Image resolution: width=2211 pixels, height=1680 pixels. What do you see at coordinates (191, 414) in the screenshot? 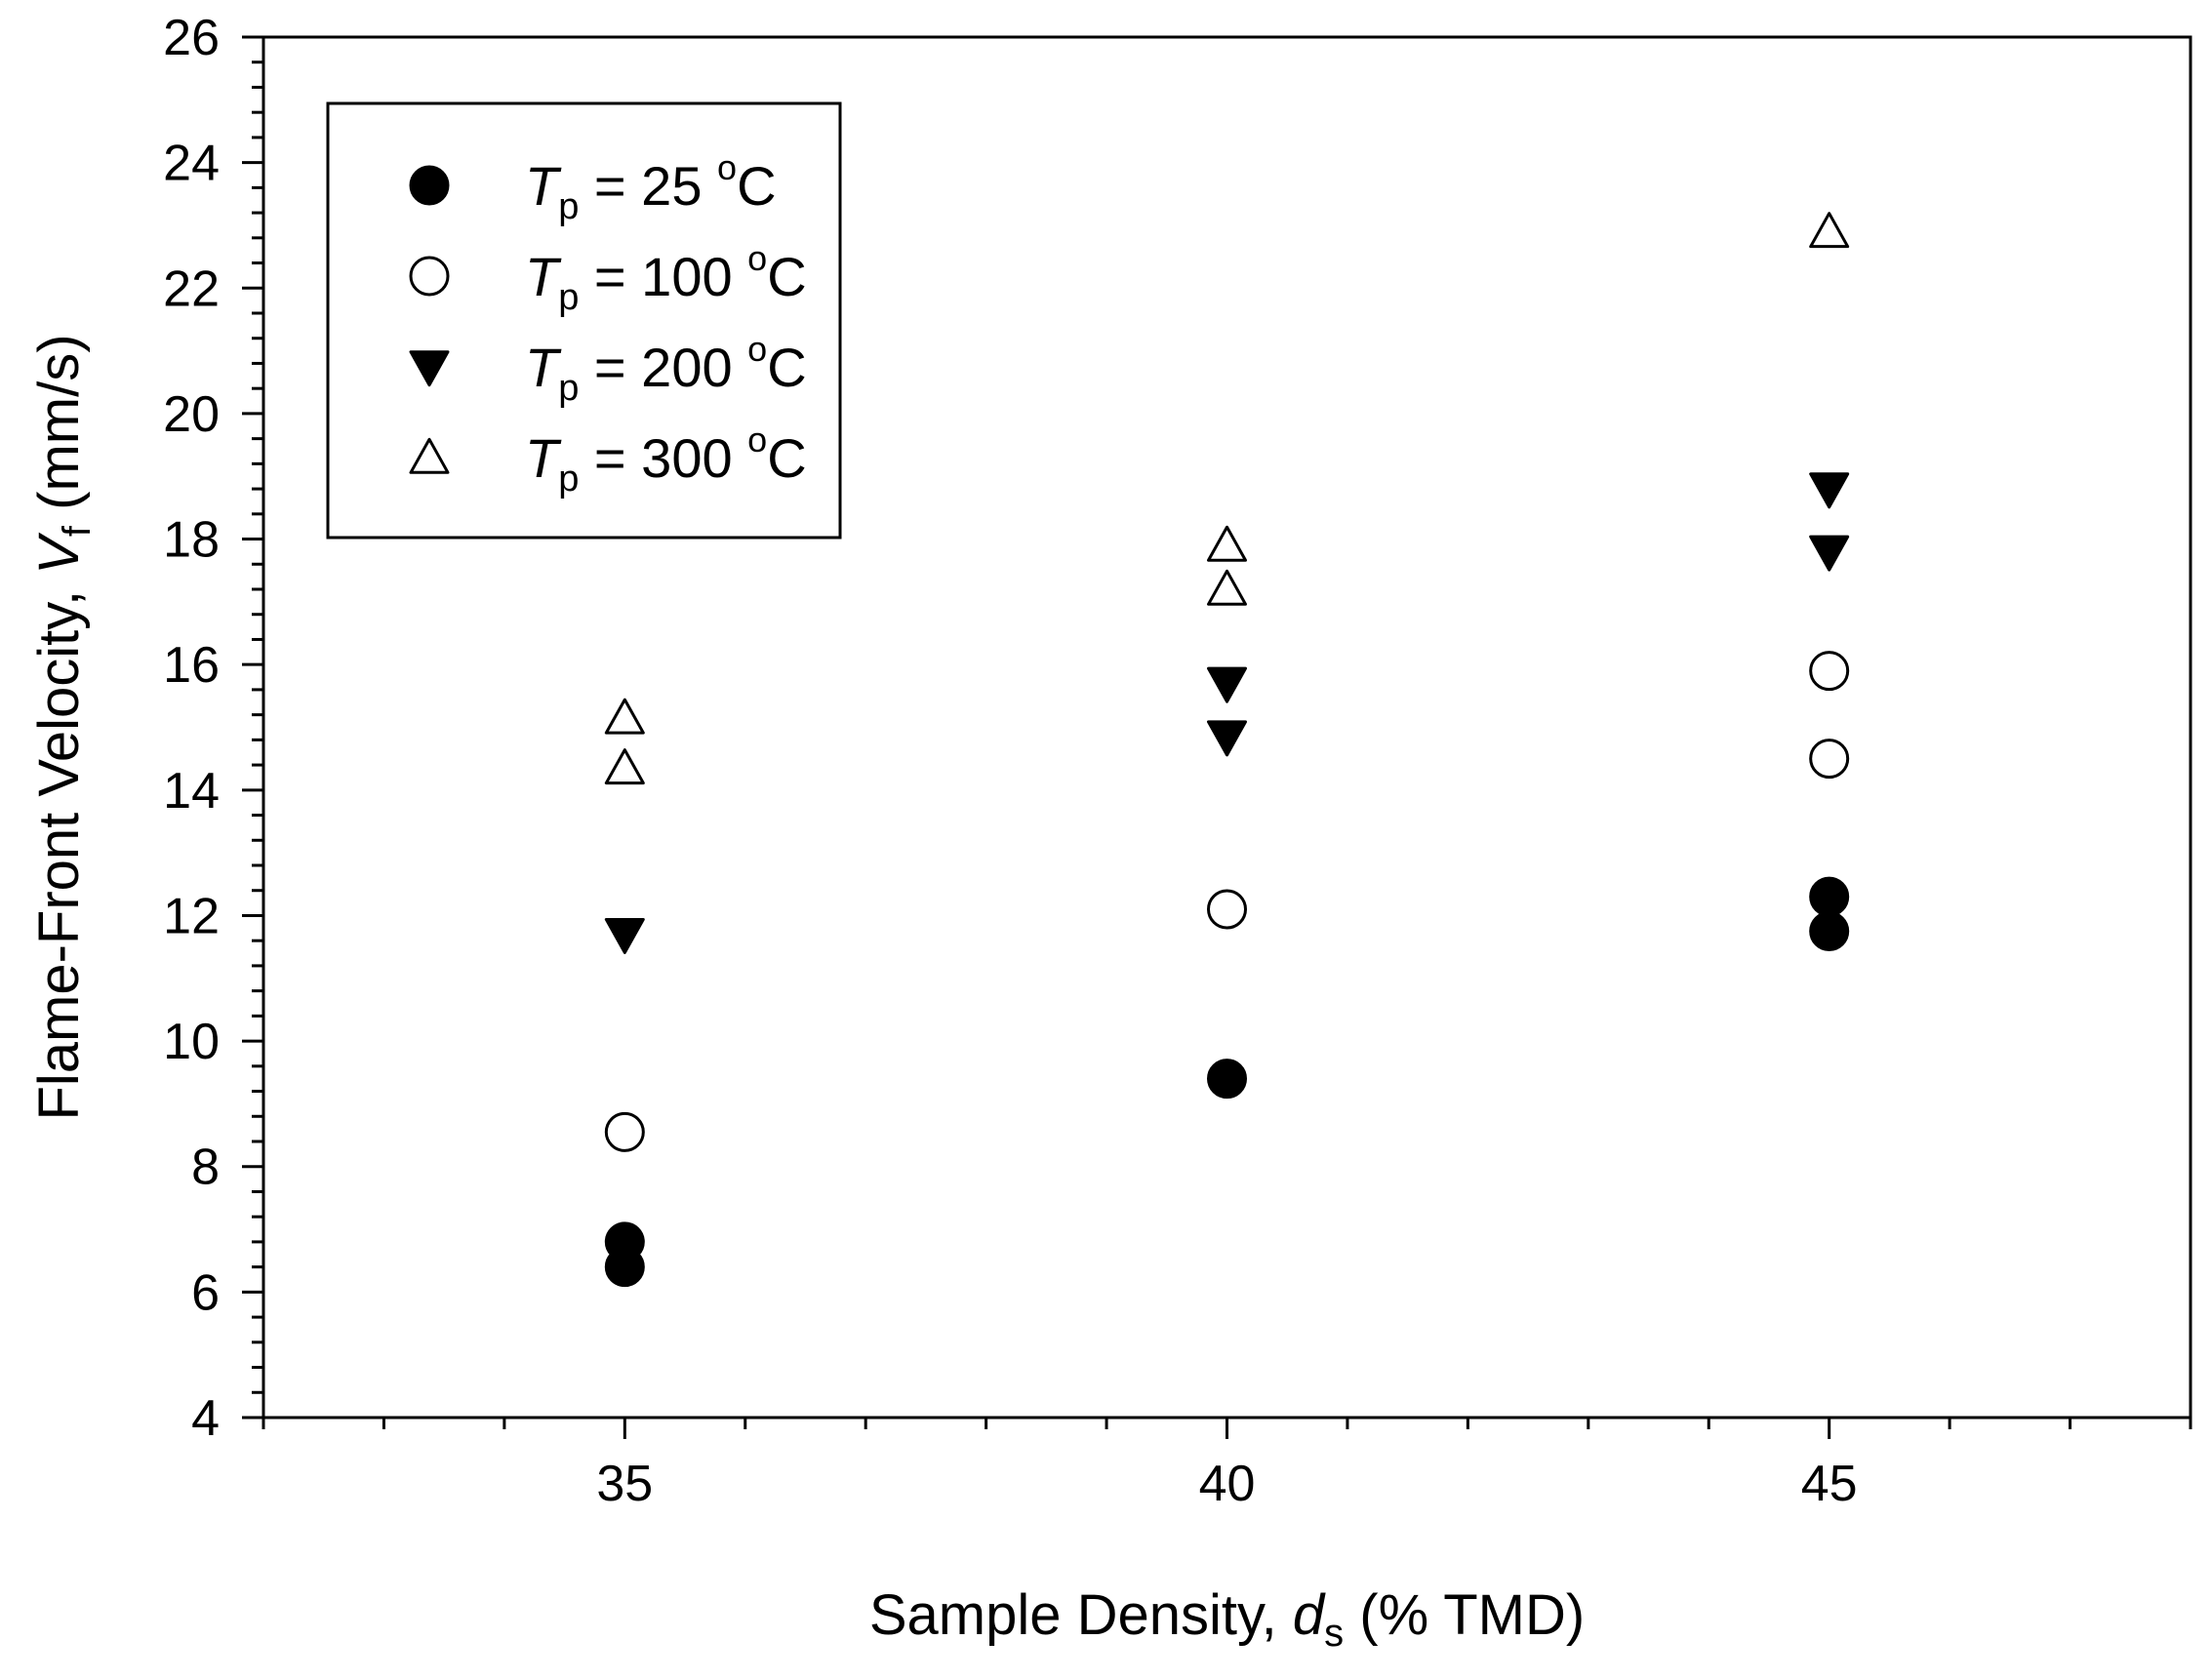
I see `y-tick-label: 20` at bounding box center [191, 414].